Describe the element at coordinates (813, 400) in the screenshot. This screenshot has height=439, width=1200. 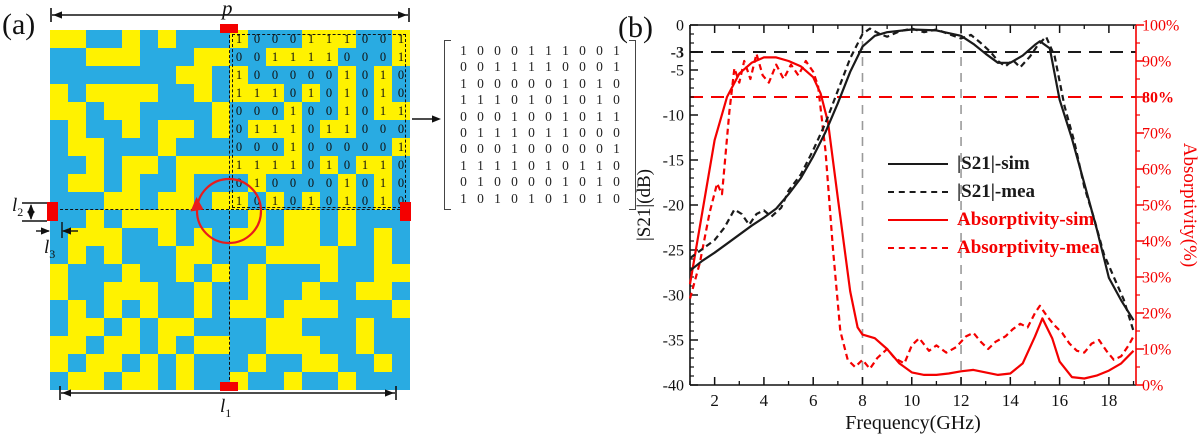
I see `x-tick-label: 6` at that location.